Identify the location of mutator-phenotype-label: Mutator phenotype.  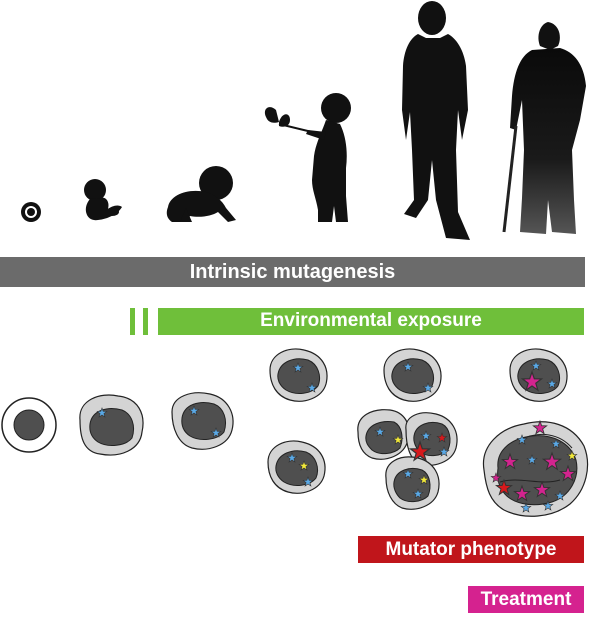
(471, 549).